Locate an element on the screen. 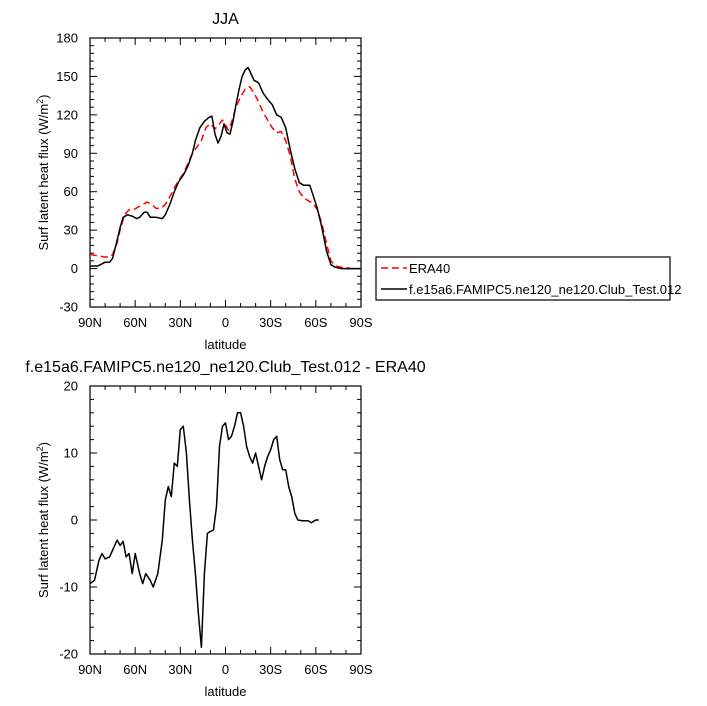 The height and width of the screenshot is (706, 707). top-x-axis-label: latitude is located at coordinates (226, 344).